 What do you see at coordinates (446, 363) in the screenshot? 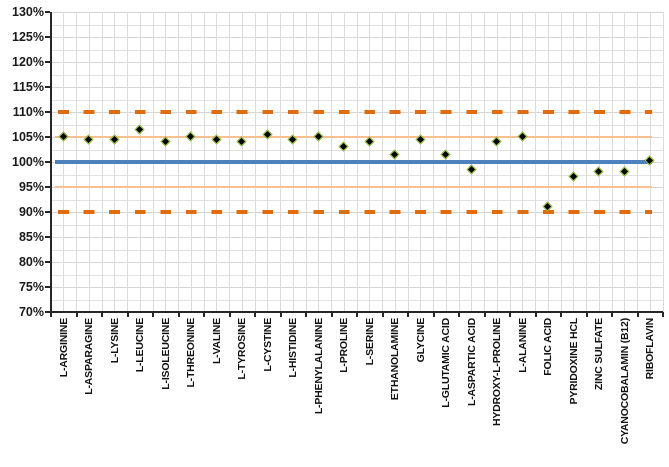
I see `x-category-label: L-GLUTAMIC ACID` at bounding box center [446, 363].